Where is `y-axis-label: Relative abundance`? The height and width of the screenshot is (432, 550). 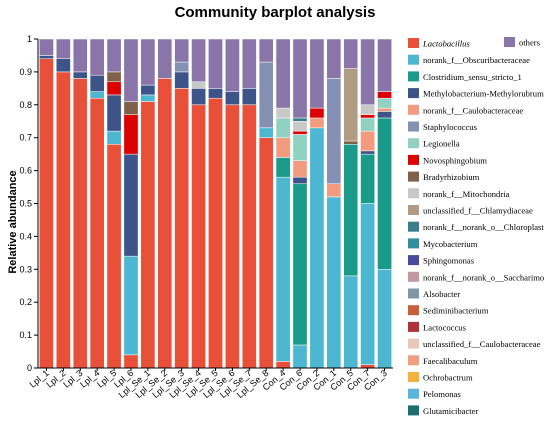 y-axis-label: Relative abundance is located at coordinates (13, 221).